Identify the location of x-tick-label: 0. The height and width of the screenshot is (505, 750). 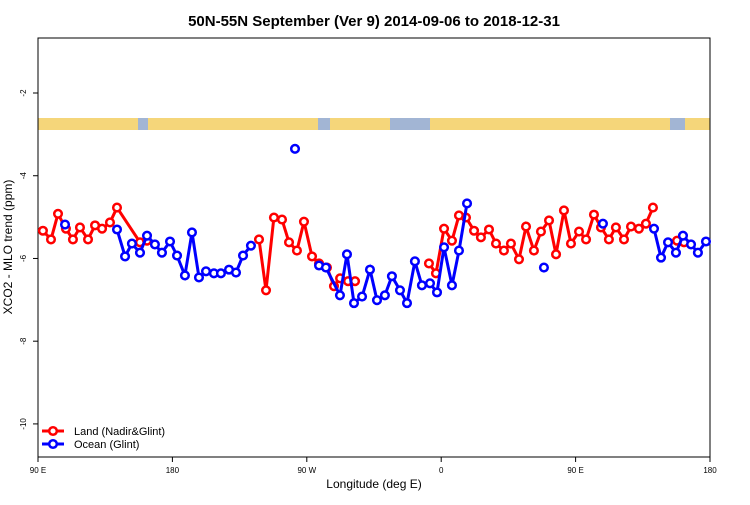
(441, 470).